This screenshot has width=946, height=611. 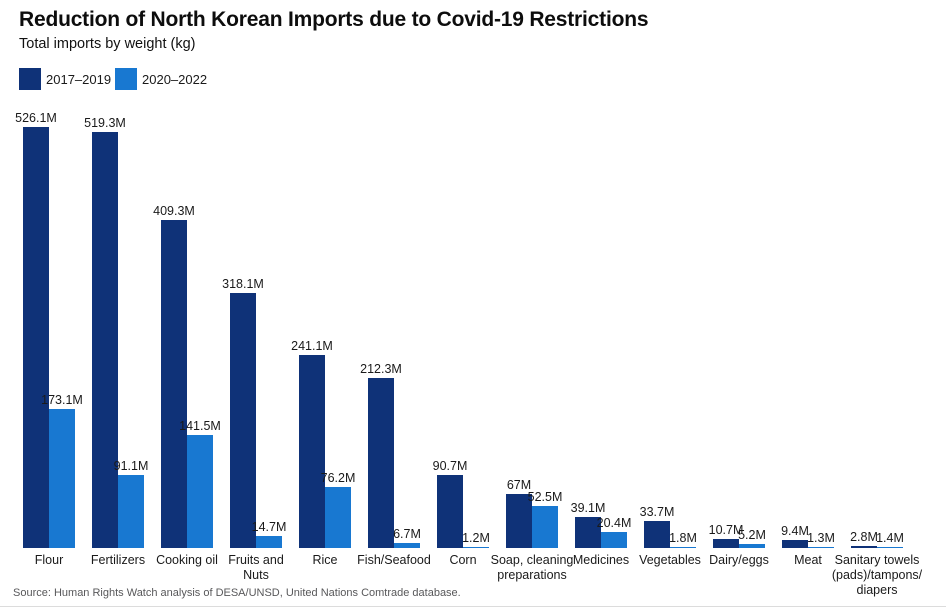 I want to click on value-label-2020-2022: 76.2M, so click(x=338, y=478).